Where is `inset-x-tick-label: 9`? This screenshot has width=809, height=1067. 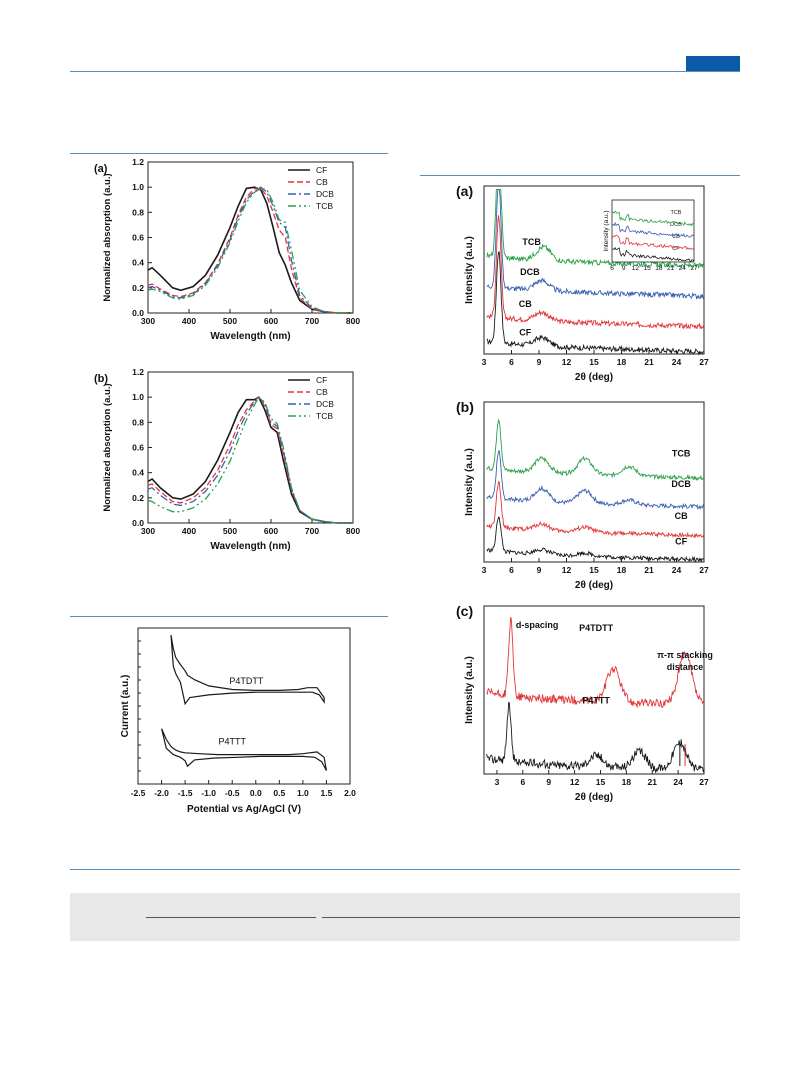
inset-x-tick-label: 9 is located at coordinates (624, 268).